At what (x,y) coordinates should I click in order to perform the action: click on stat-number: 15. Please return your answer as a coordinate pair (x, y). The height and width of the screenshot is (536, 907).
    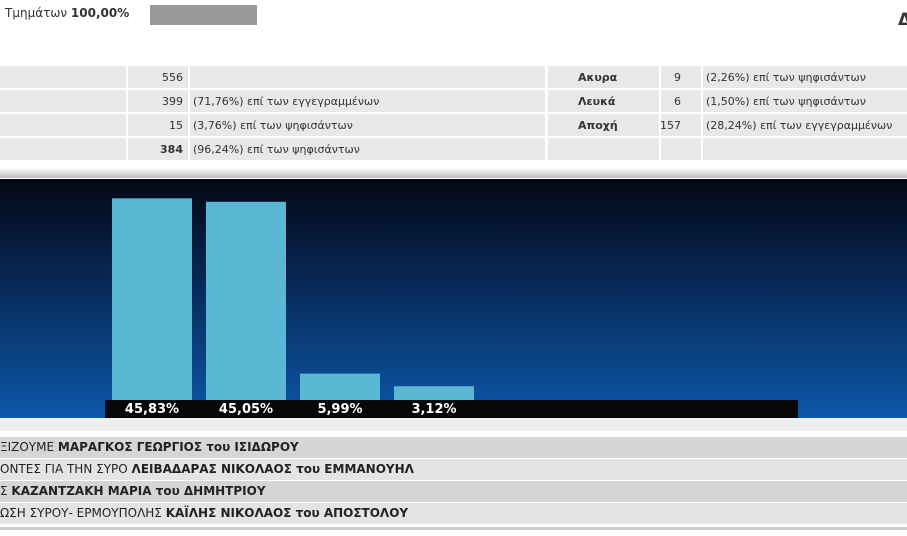
    Looking at the image, I should click on (176, 125).